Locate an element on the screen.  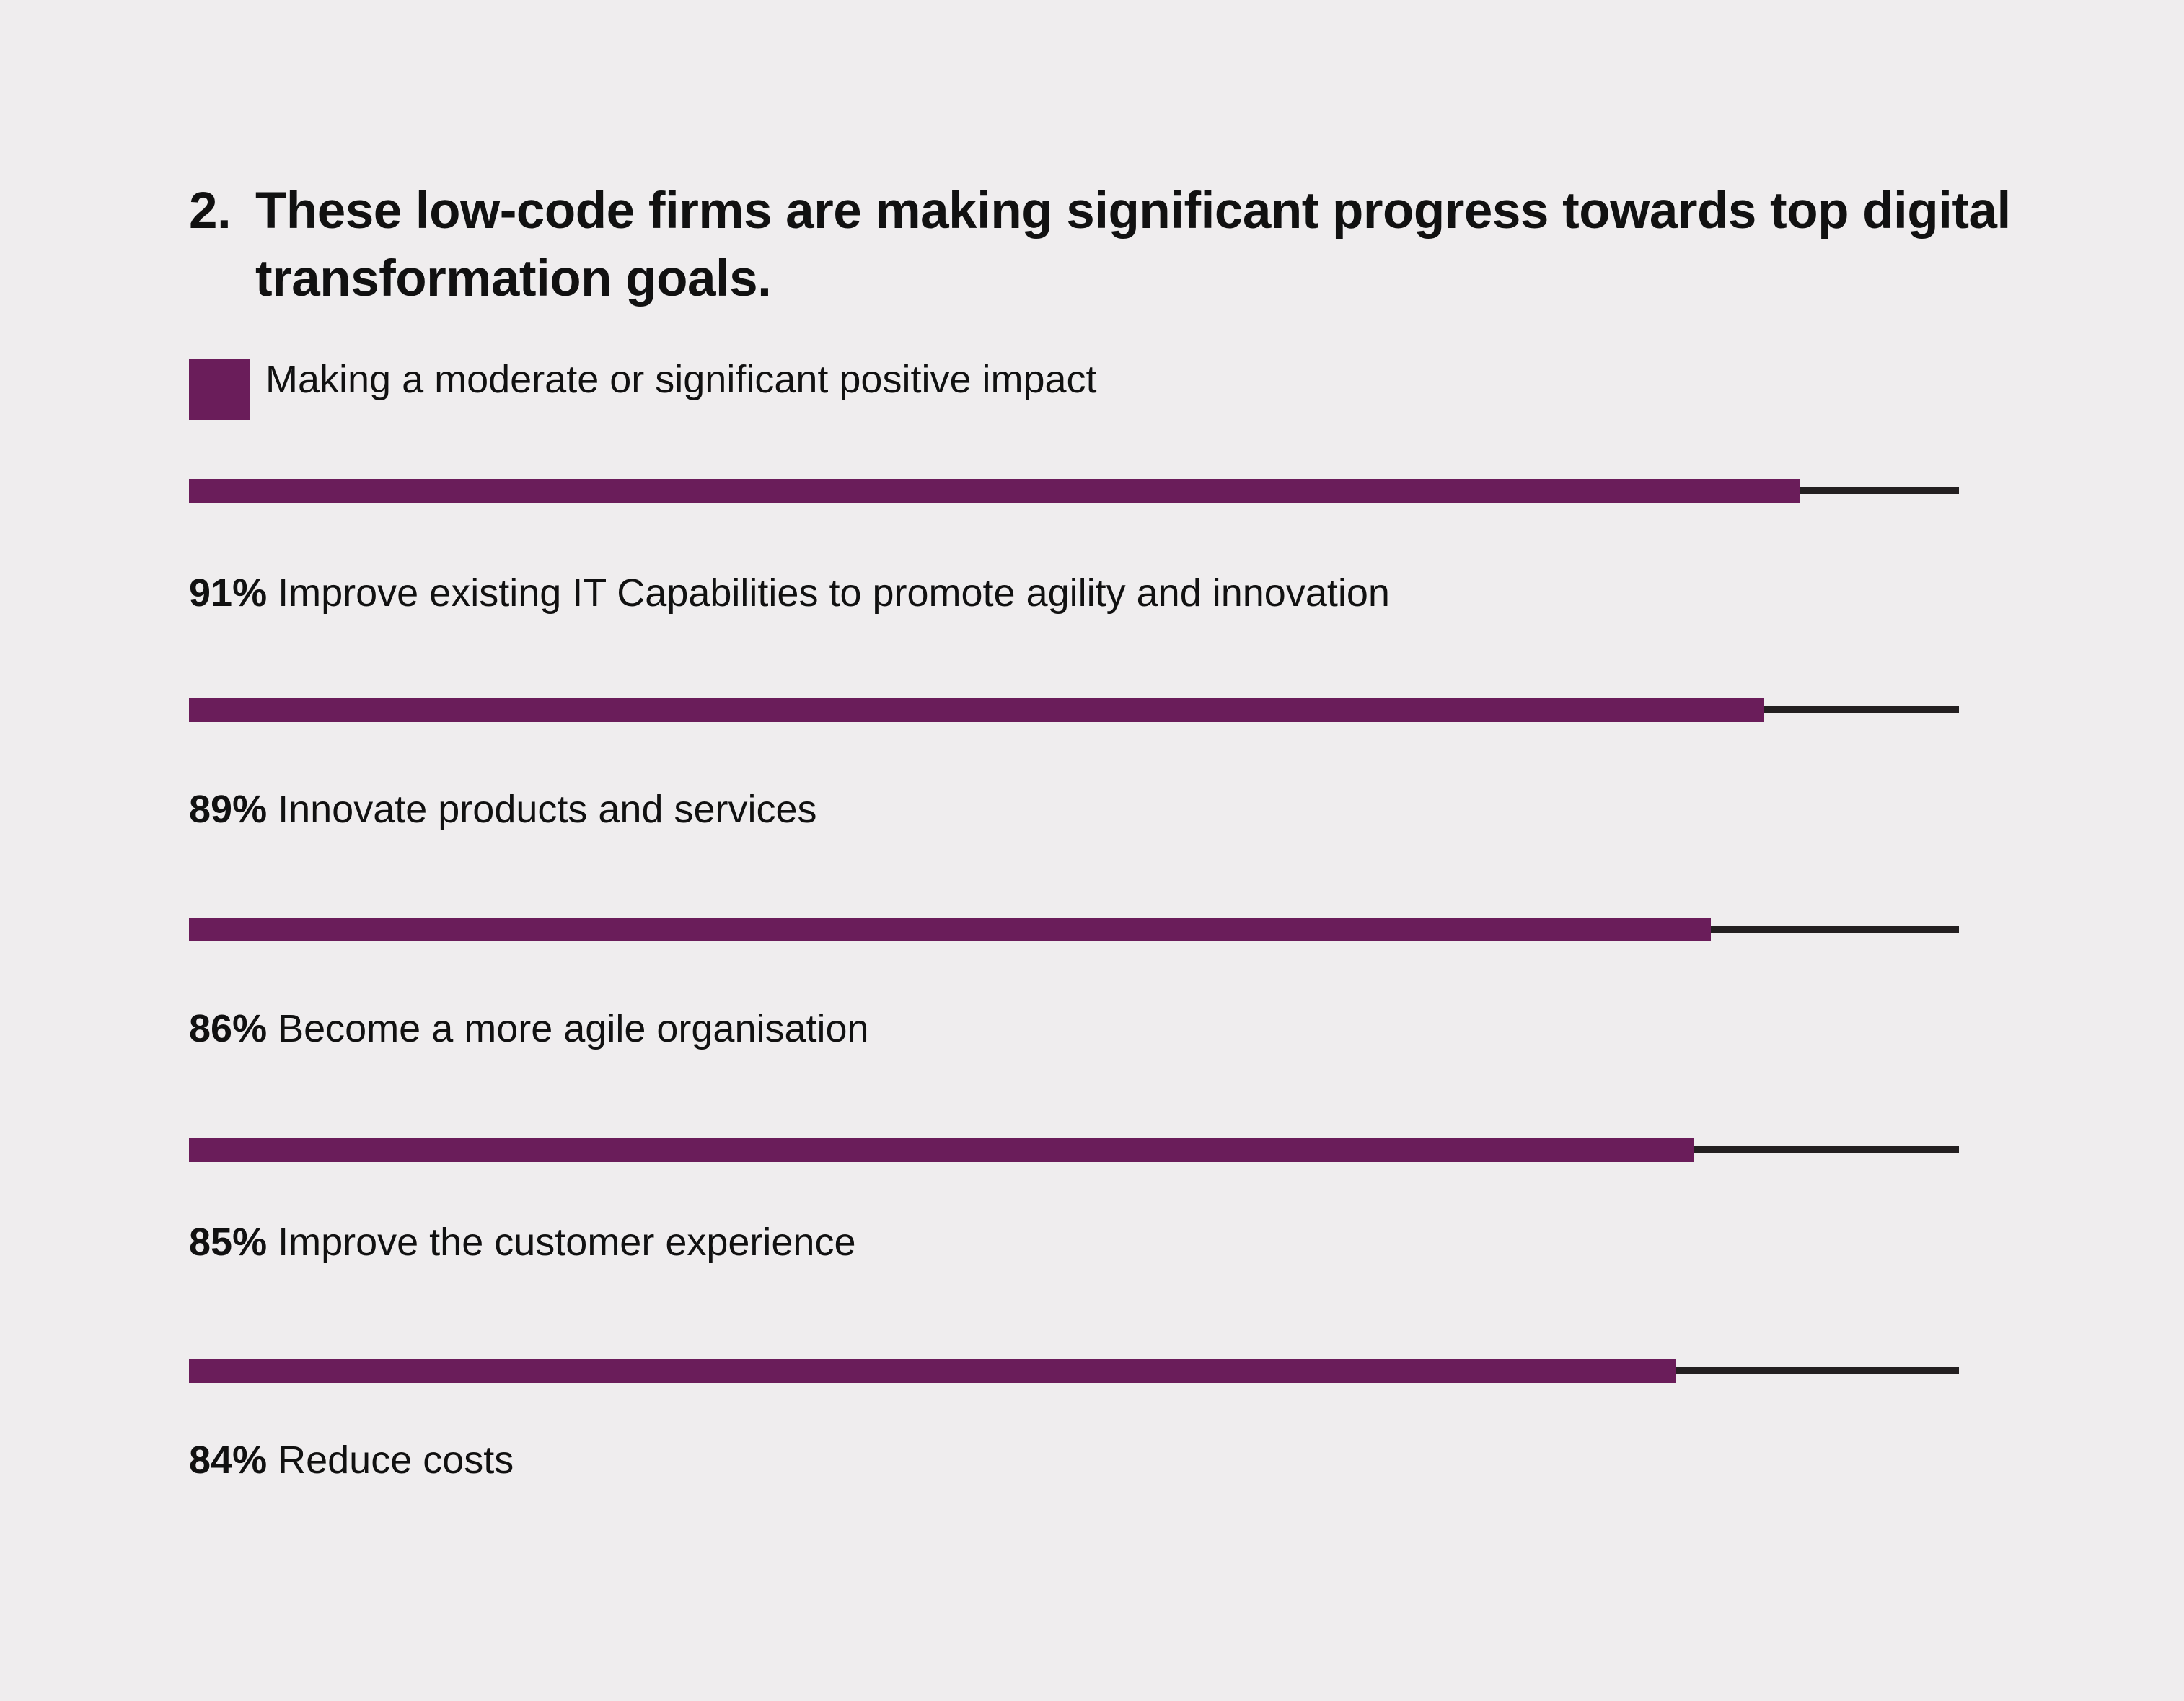
bar-label: 85% Improve the customer experience is located at coordinates (522, 1242).